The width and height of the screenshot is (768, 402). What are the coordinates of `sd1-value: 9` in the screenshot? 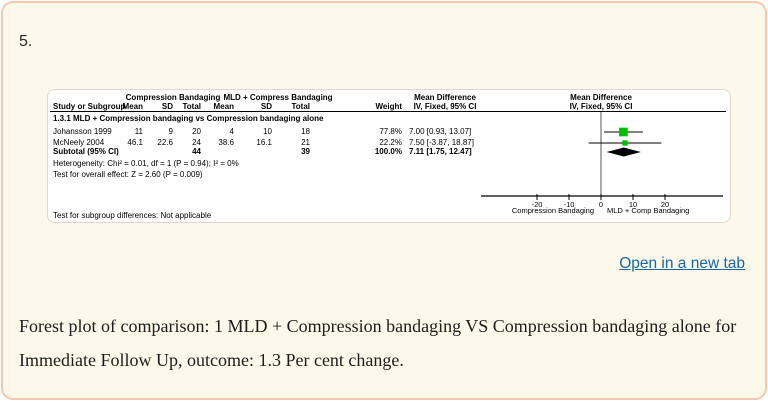 It's located at (170, 131).